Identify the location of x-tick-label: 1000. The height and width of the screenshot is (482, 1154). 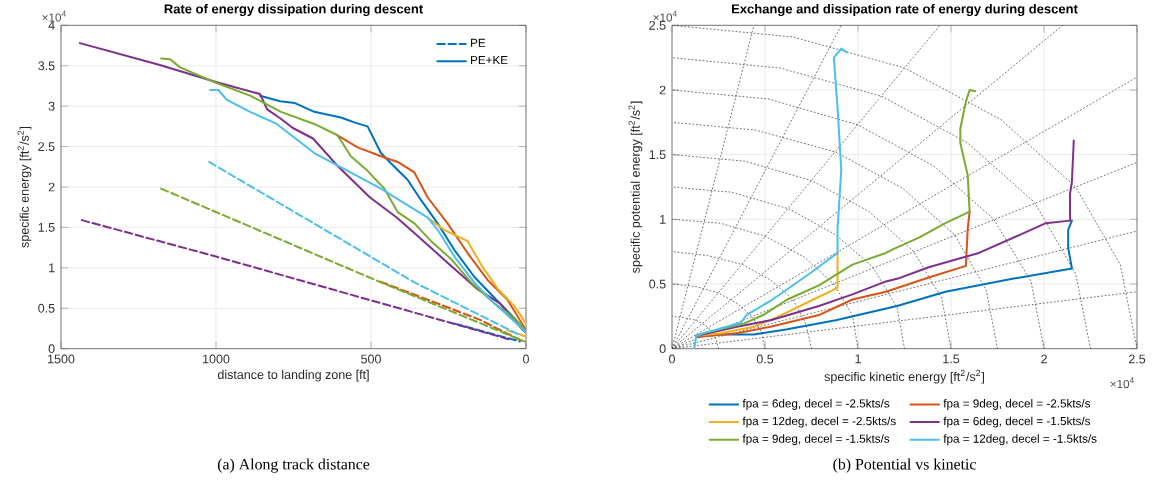
(216, 359).